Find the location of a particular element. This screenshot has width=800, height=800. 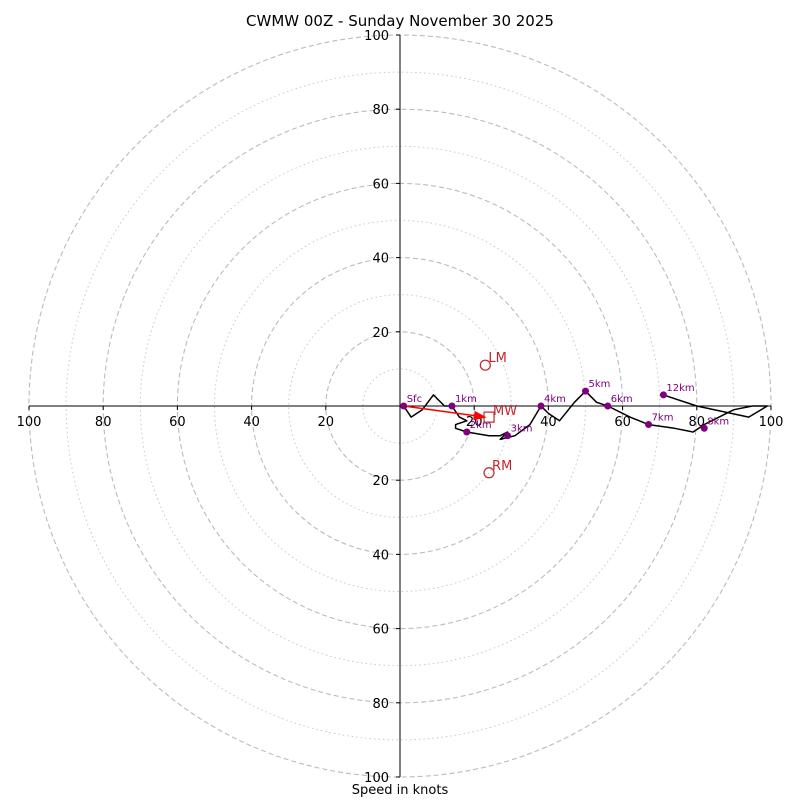

height-label-3km: 3km is located at coordinates (522, 429).